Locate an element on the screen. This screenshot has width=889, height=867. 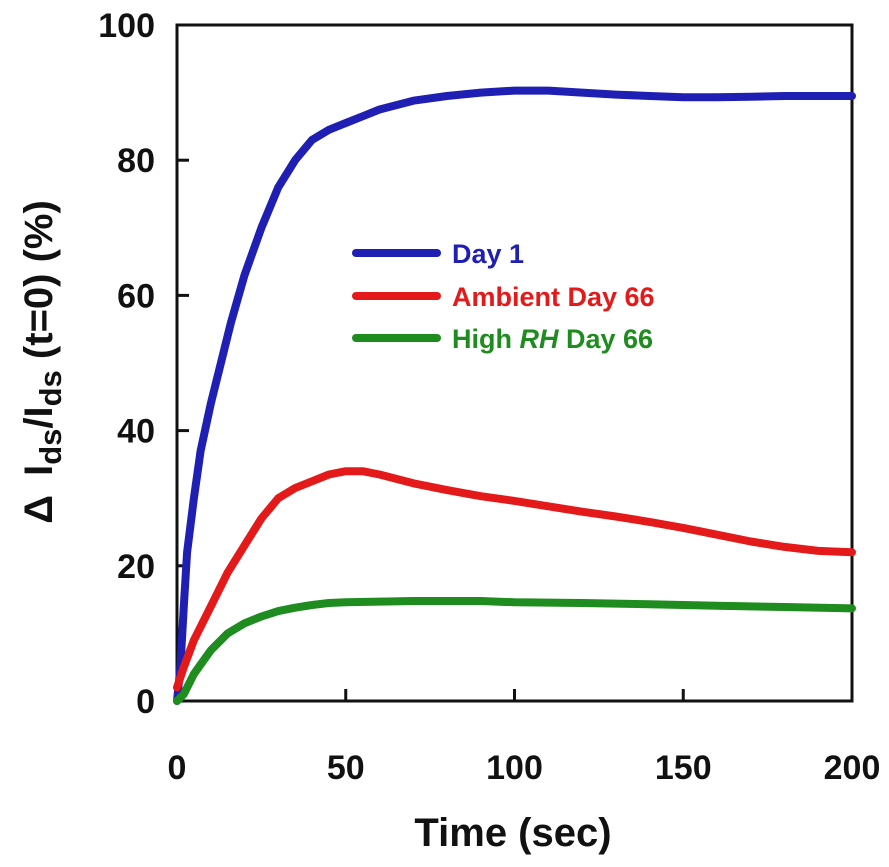
legend-label-high-rh-post: Day 66 is located at coordinates (606, 339).